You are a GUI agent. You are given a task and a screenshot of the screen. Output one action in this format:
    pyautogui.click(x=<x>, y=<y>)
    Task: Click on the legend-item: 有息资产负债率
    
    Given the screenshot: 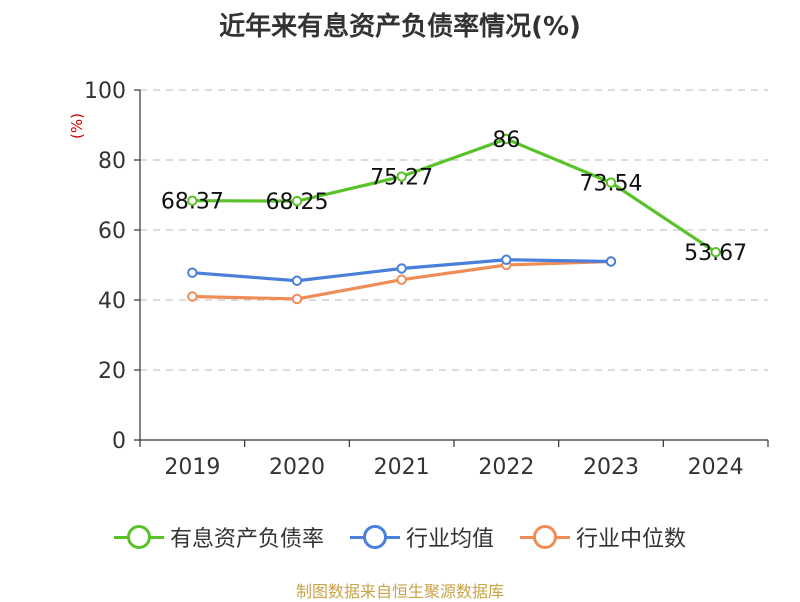 What is the action you would take?
    pyautogui.click(x=218, y=537)
    